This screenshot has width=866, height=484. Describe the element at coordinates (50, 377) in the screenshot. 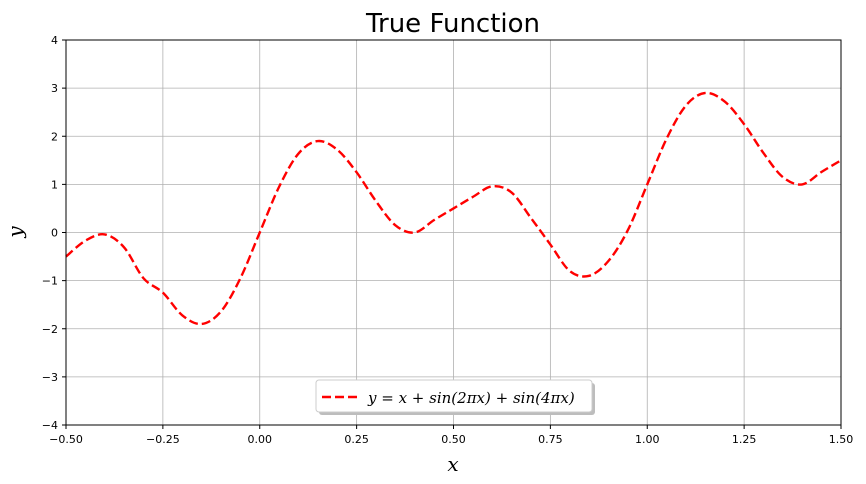

I see `y-tick-label-1: −3` at that location.